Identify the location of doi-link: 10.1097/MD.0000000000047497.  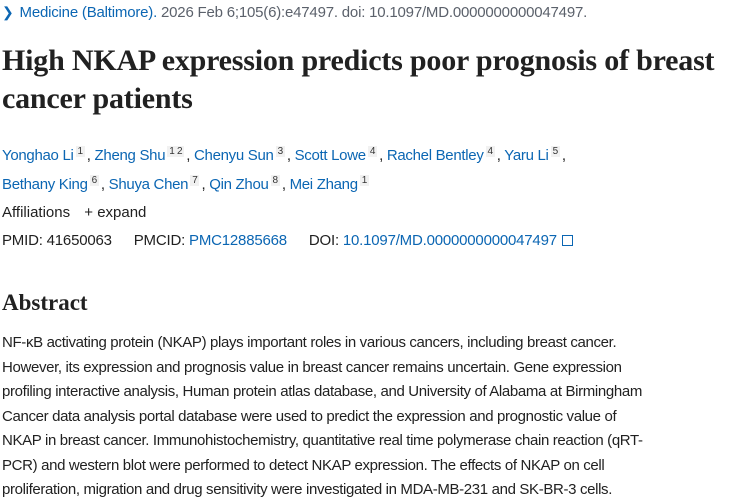
(449, 240).